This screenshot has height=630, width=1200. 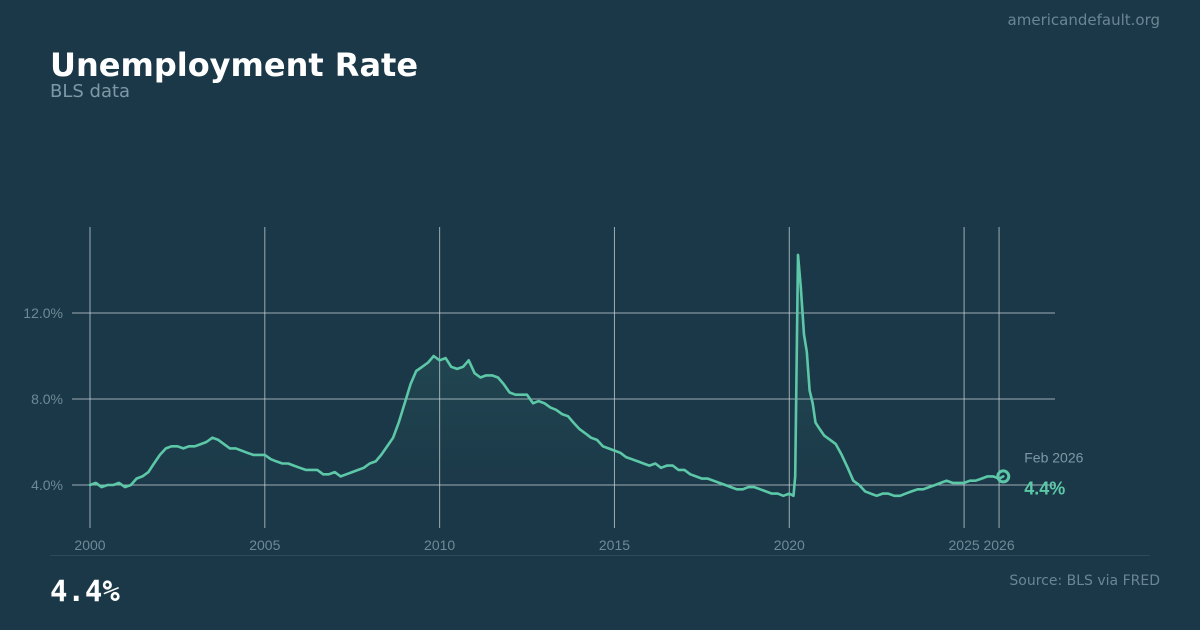 I want to click on y-tick-label: 4.0%, so click(x=47, y=485).